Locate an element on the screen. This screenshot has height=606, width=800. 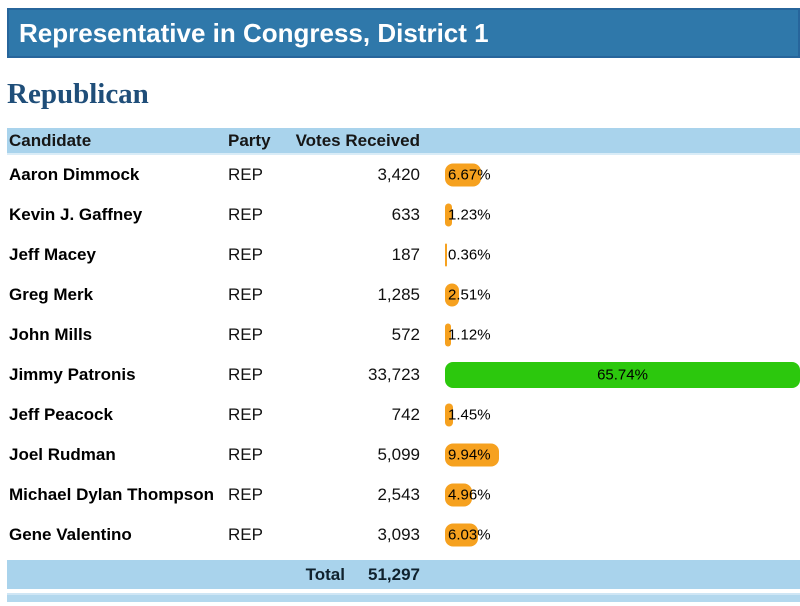
percent-bar-cell: 6.67% is located at coordinates (622, 175).